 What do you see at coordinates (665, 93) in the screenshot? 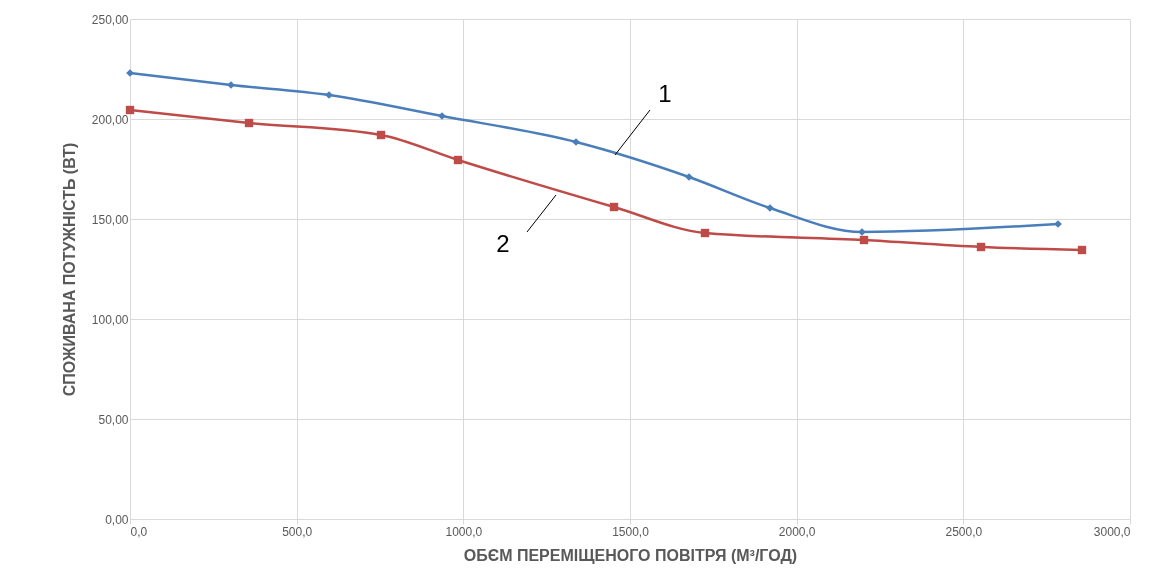
I see `annotation: 1` at bounding box center [665, 93].